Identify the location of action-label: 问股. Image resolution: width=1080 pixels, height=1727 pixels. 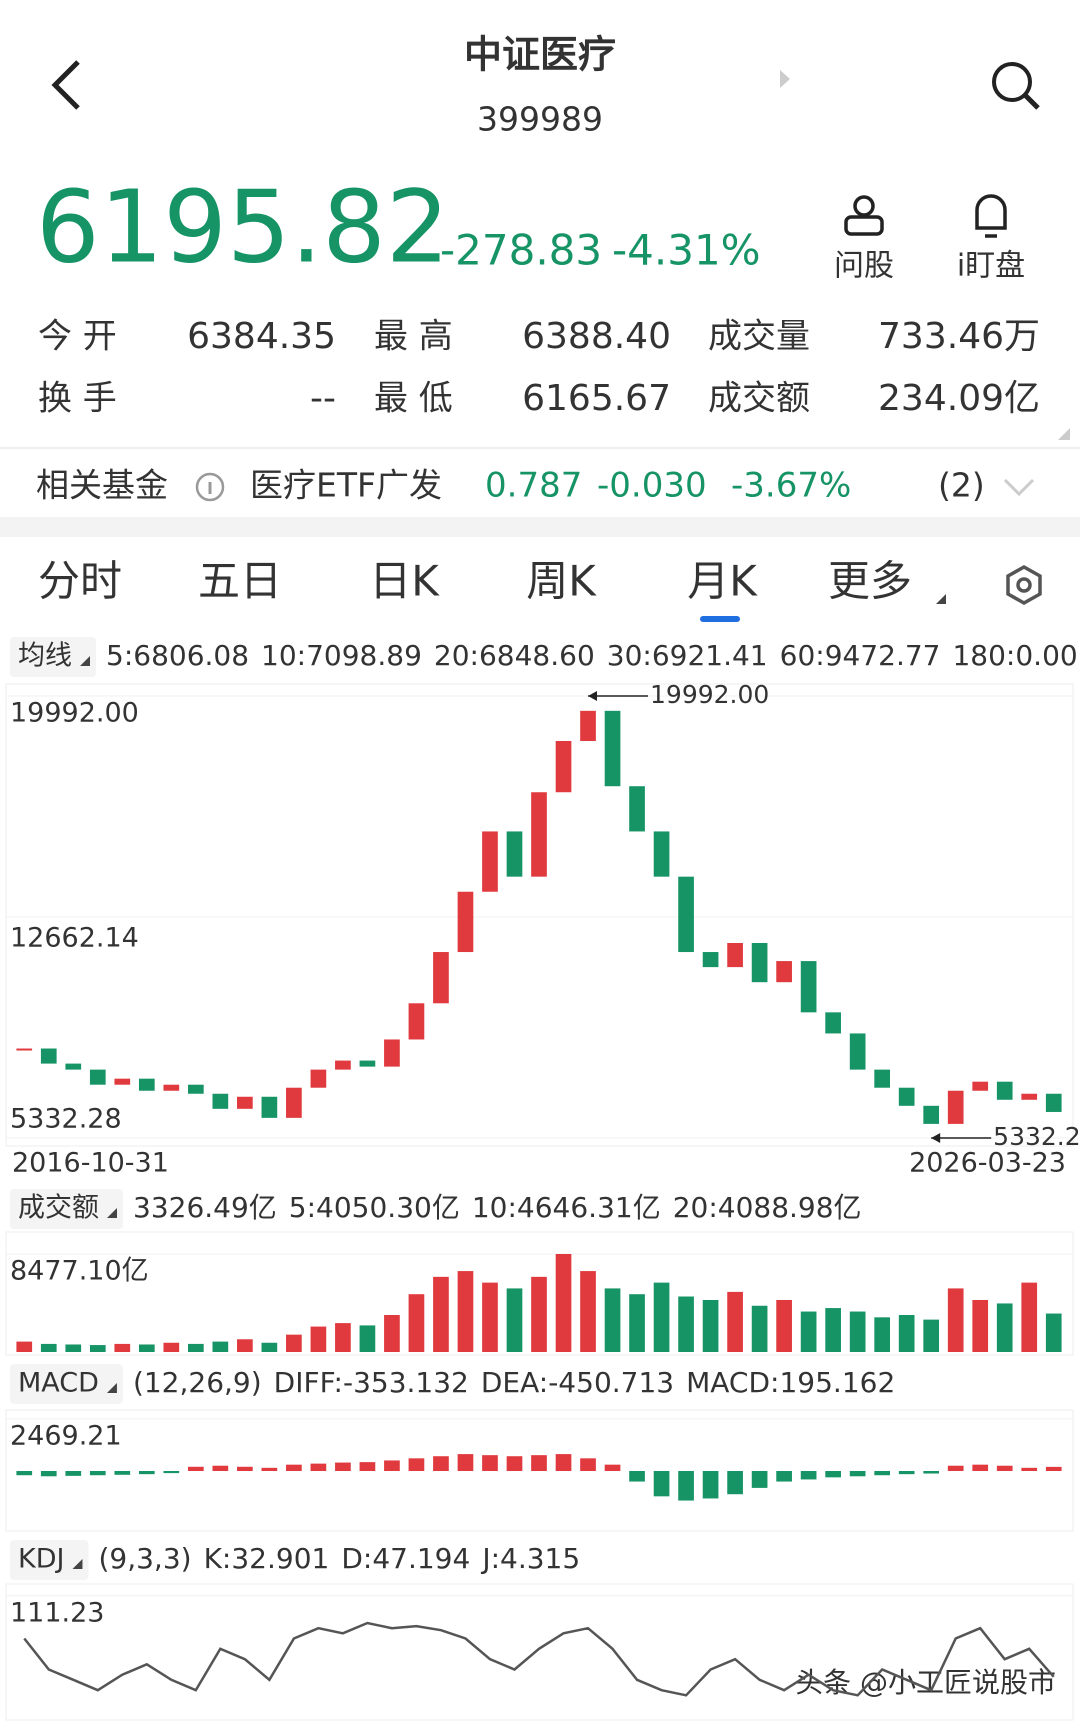
(864, 266).